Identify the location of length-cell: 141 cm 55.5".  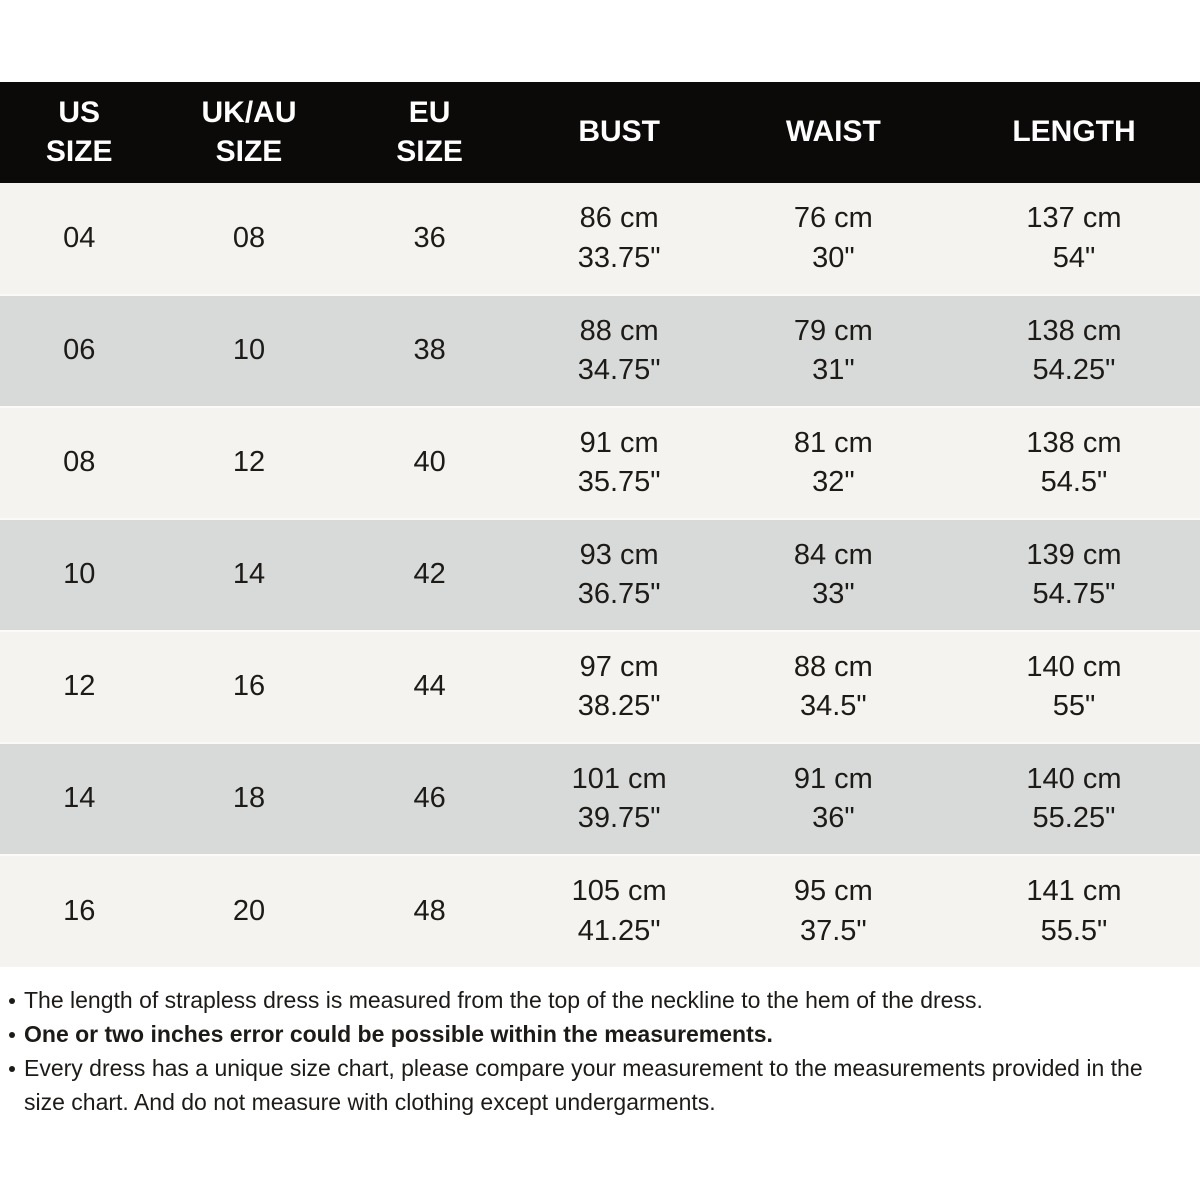
(1073, 911).